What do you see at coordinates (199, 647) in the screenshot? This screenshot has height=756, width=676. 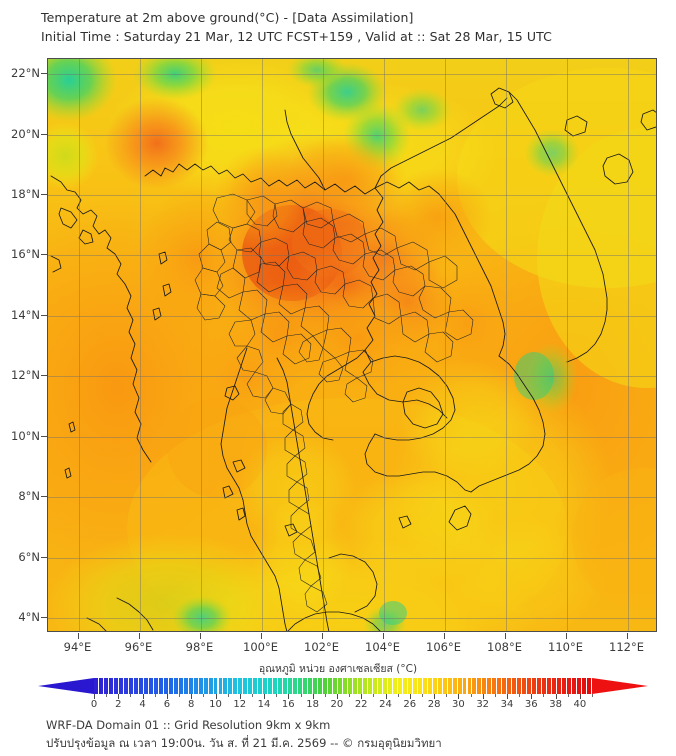 I see `axis-label-longitude: 98°E` at bounding box center [199, 647].